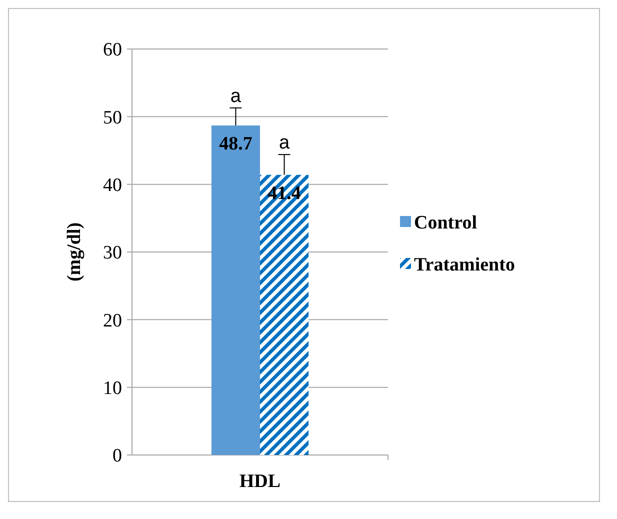 This screenshot has height=519, width=617. Describe the element at coordinates (112, 185) in the screenshot. I see `y-tick-label: 40` at that location.